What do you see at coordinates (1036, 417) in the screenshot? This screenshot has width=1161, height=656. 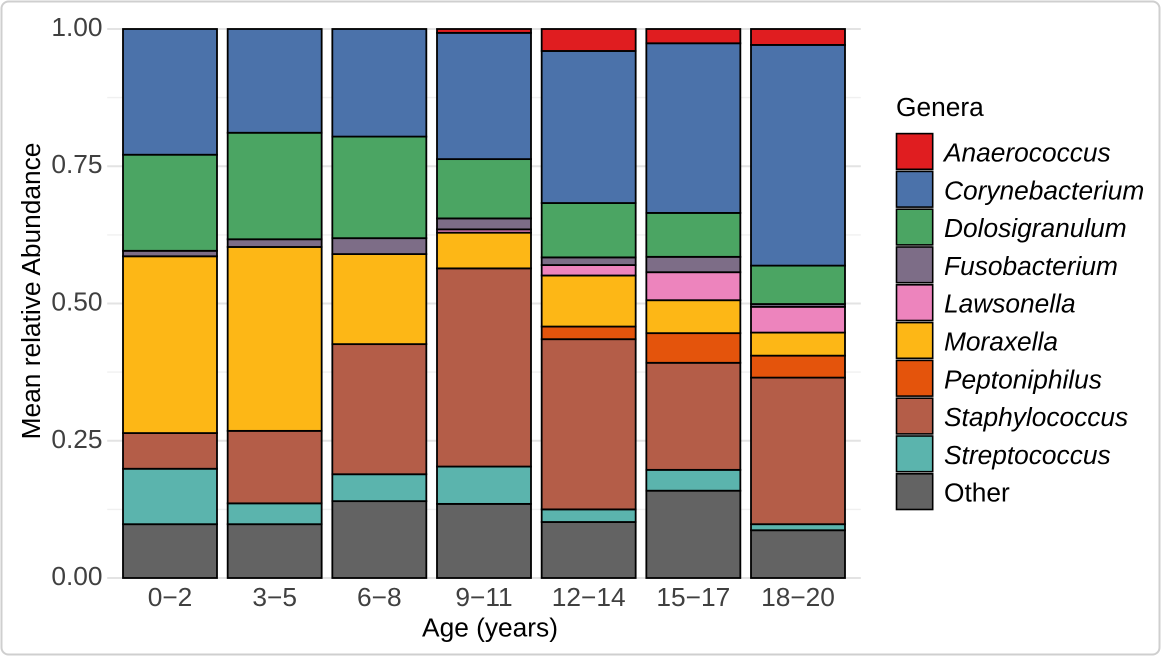 I see `svg-text: Staphylococcus` at bounding box center [1036, 417].